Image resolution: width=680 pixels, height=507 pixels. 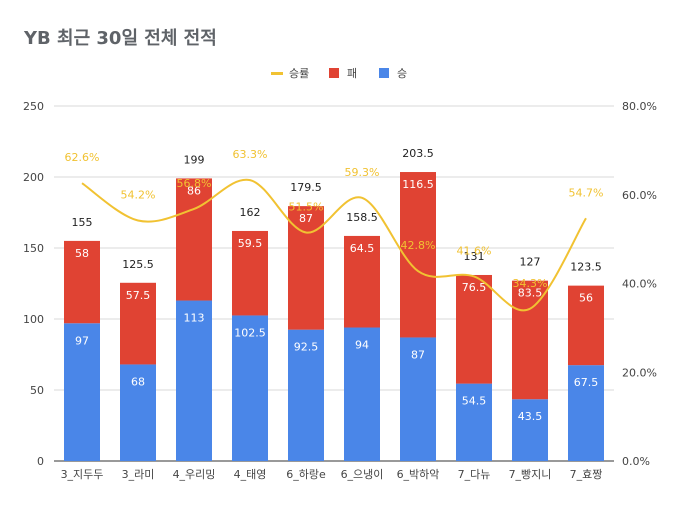 I want to click on bar-win-label: 102.5, so click(x=250, y=332).